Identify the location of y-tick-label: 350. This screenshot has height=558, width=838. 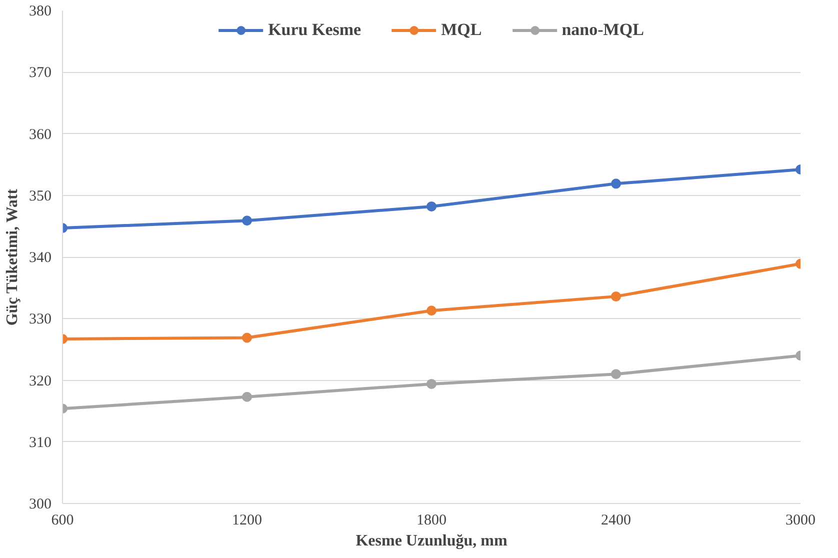
(40, 196).